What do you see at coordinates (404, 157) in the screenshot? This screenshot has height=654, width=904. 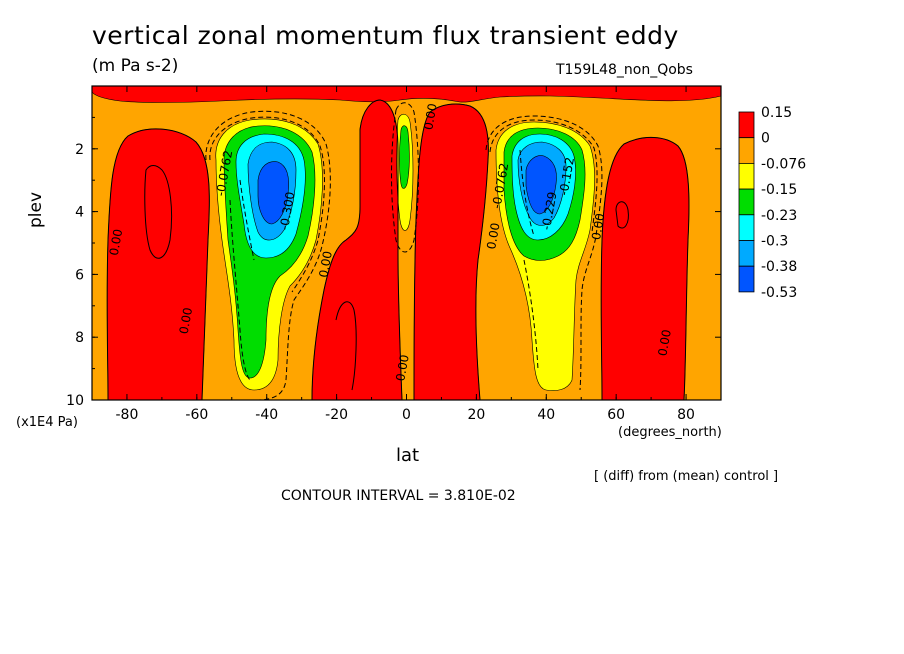 I see `field-region-eq-green` at bounding box center [404, 157].